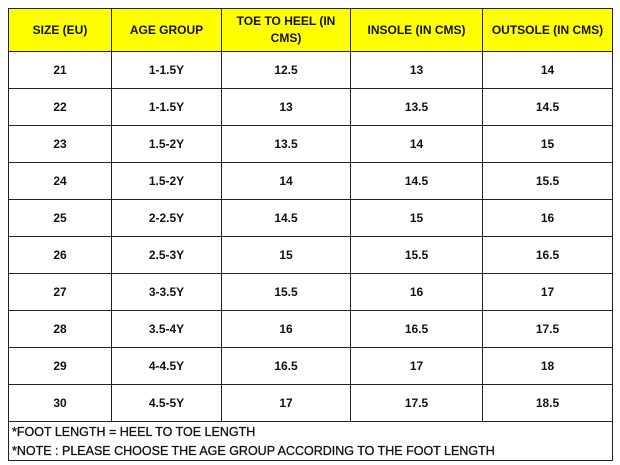 This screenshot has height=465, width=620. I want to click on table-row: 22 1-1.5Y 13 13.5 14.5, so click(310, 107).